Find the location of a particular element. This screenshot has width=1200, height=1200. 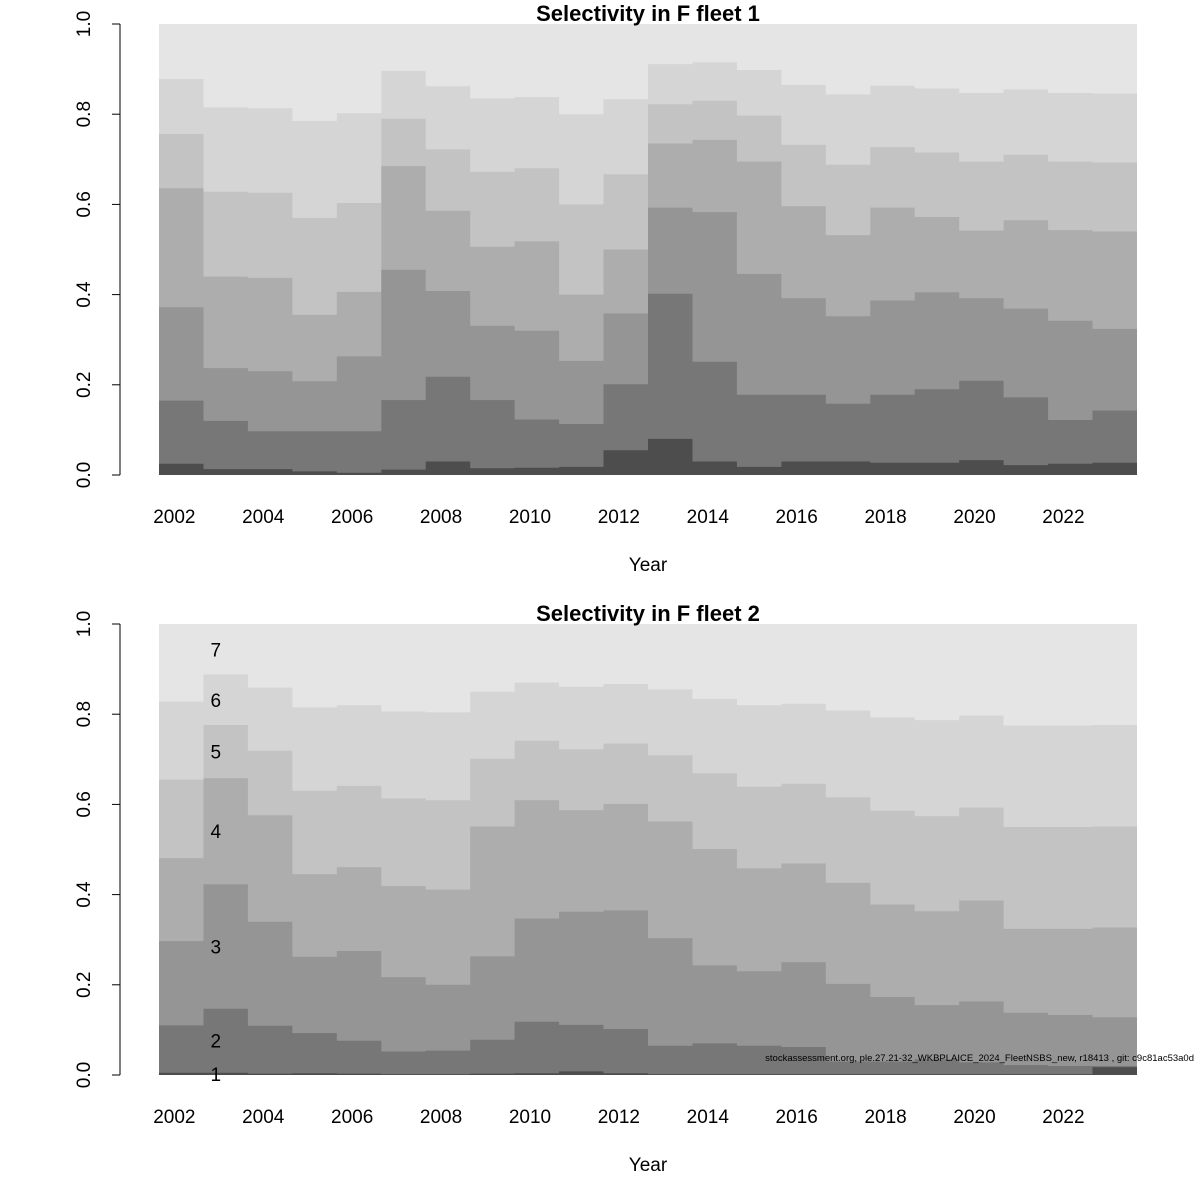

fleet-1-chart-title: Selectivity in F fleet 1 is located at coordinates (648, 13).